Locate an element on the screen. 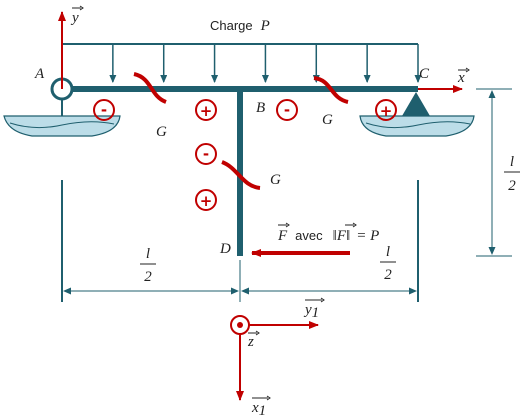 This screenshot has width=524, height=418. point-c-label: C is located at coordinates (424, 74).